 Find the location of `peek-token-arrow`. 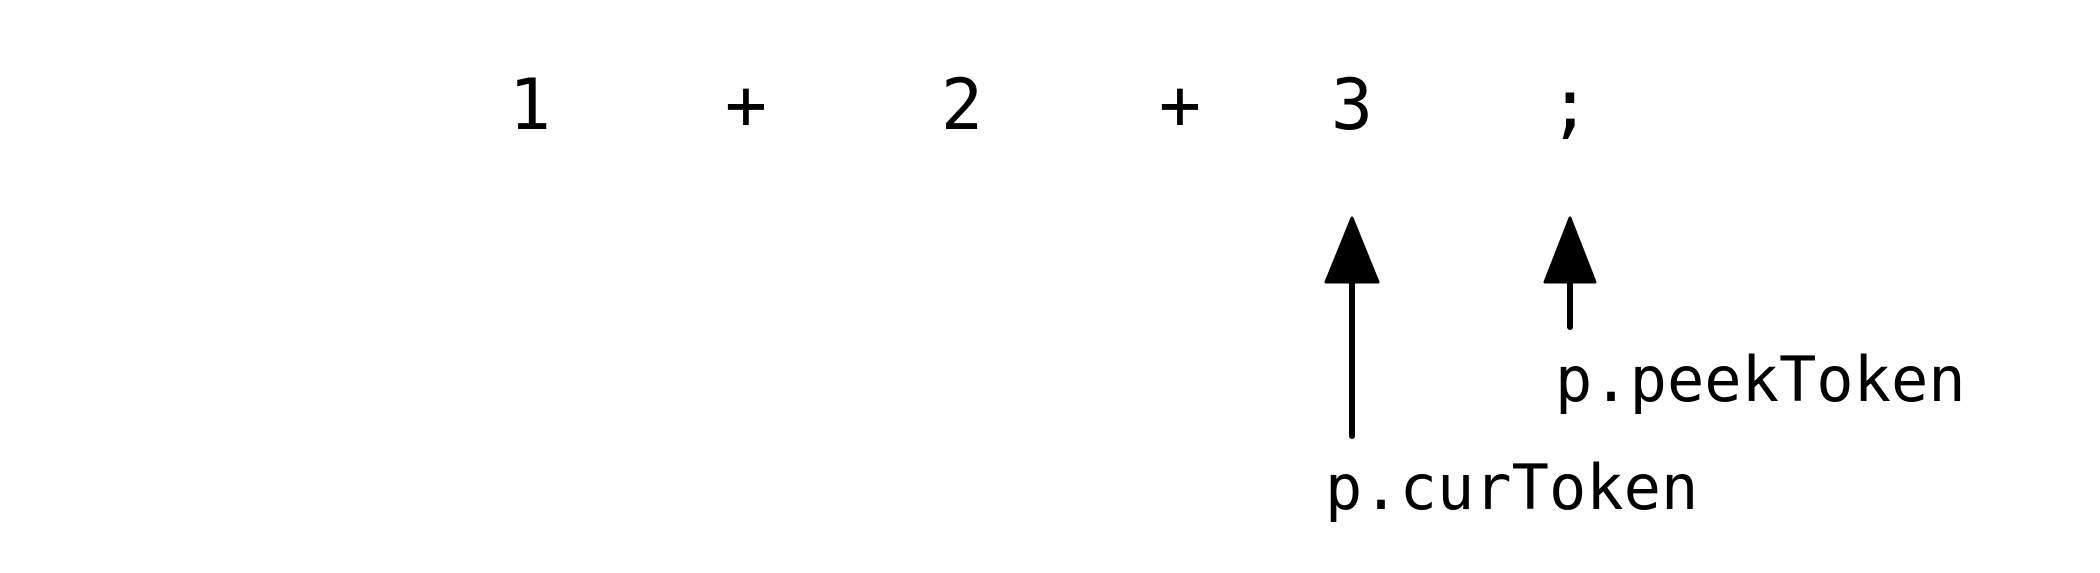

peek-token-arrow is located at coordinates (1570, 273).